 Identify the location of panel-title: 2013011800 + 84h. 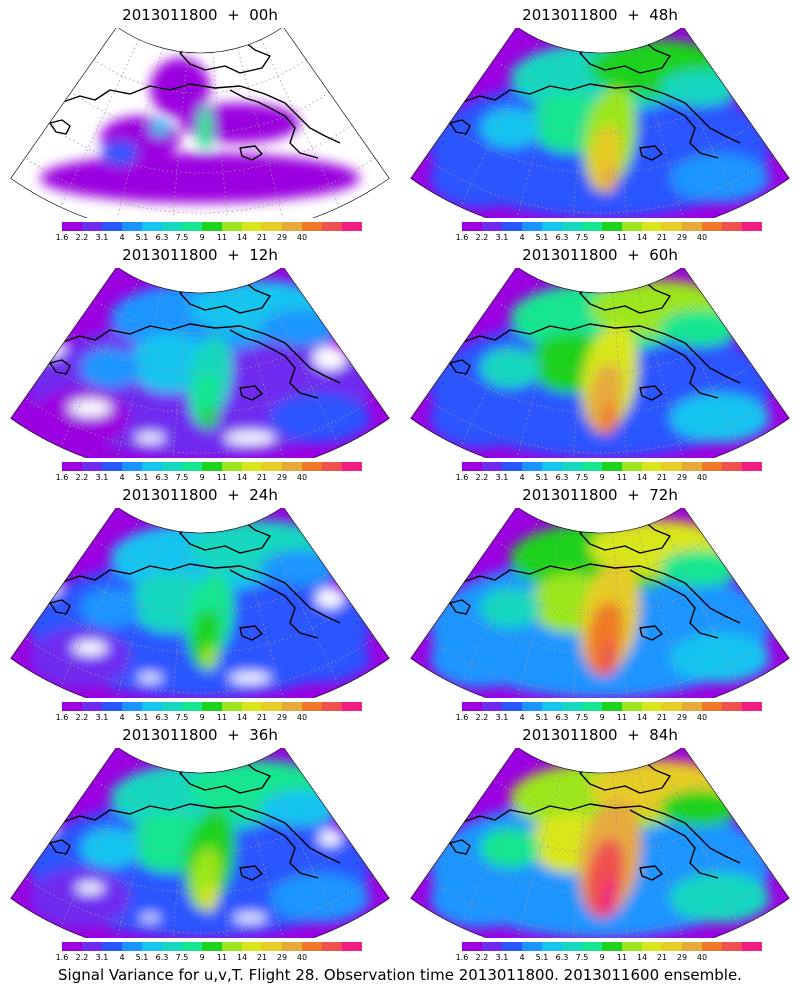
(600, 735).